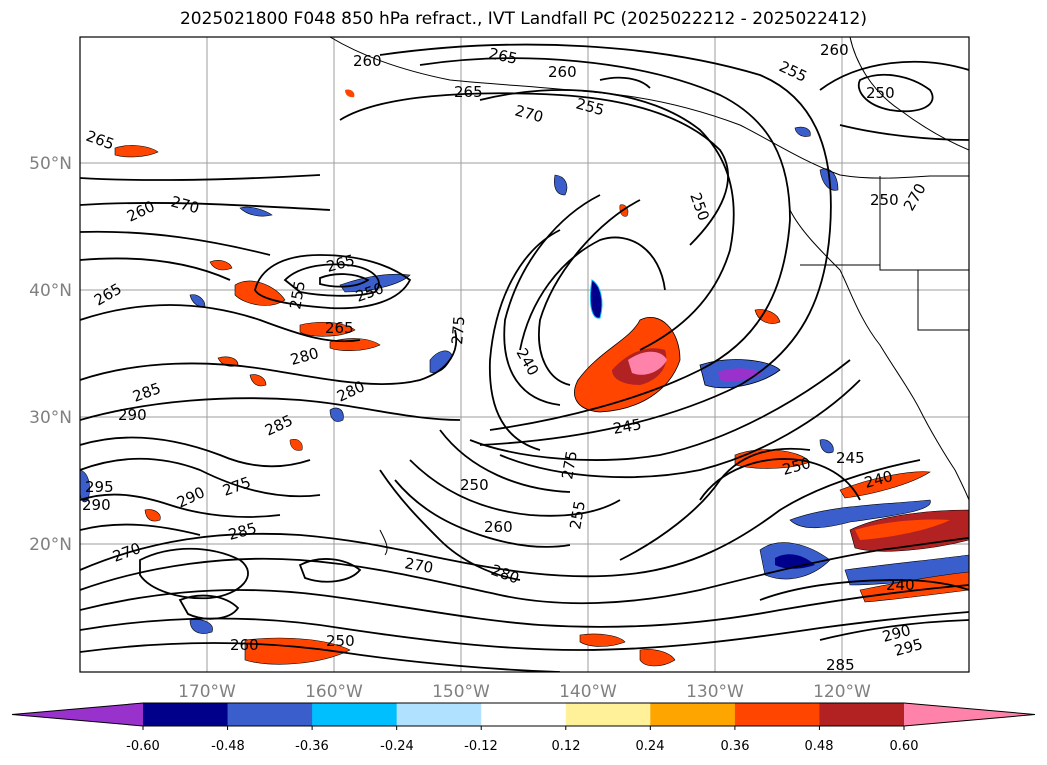  What do you see at coordinates (650, 746) in the screenshot?
I see `colorbar-tick-label: 0.24` at bounding box center [650, 746].